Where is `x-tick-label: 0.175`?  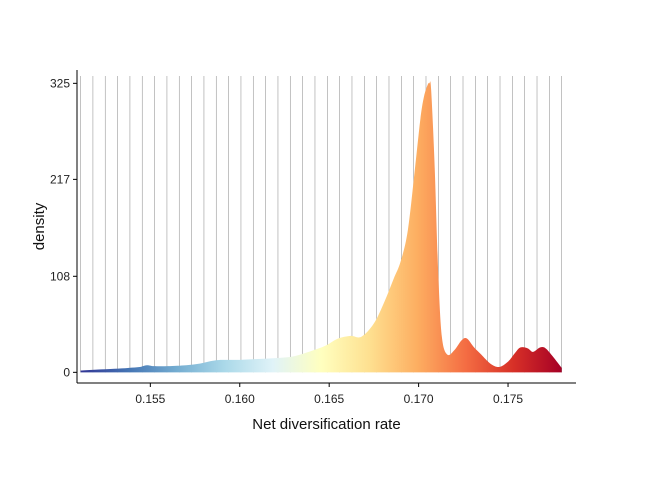 x-tick-label: 0.175 is located at coordinates (508, 399).